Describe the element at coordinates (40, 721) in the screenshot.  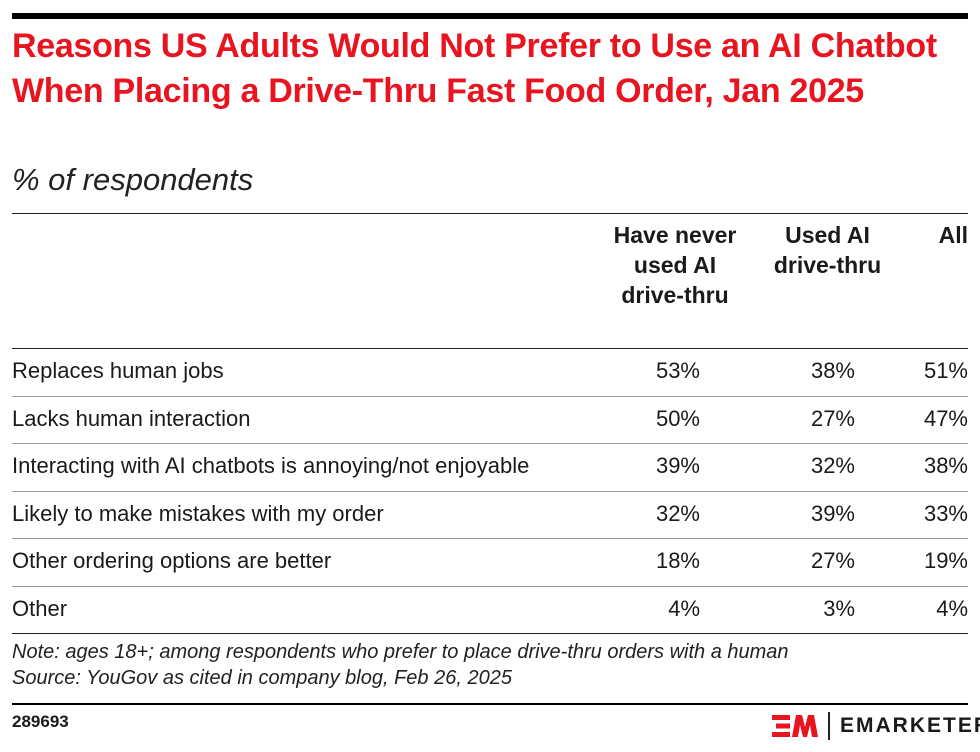
I see `chart-id: 289693` at that location.